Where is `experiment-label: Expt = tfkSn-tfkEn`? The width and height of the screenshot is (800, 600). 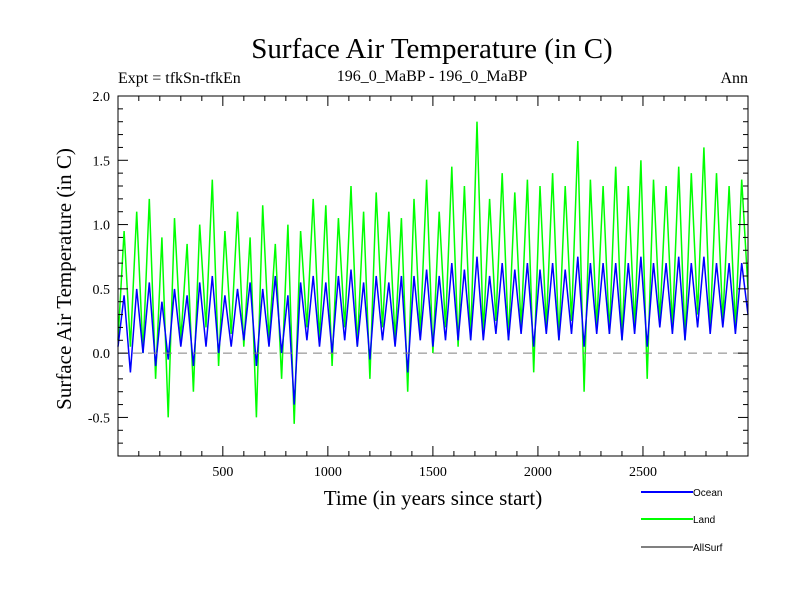 experiment-label: Expt = tfkSn-tfkEn is located at coordinates (179, 78).